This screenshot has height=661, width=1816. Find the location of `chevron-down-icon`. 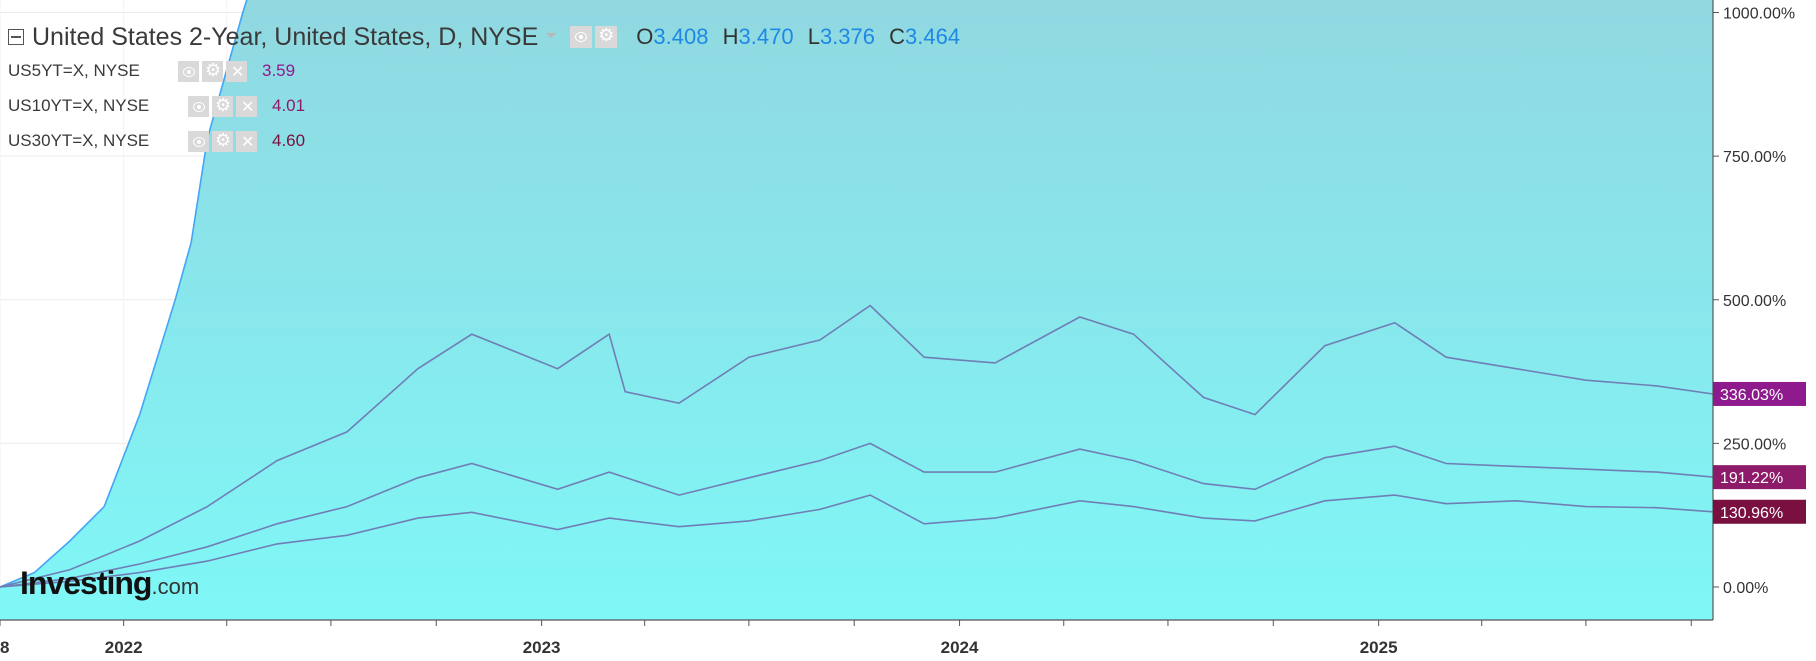

chevron-down-icon is located at coordinates (551, 35).